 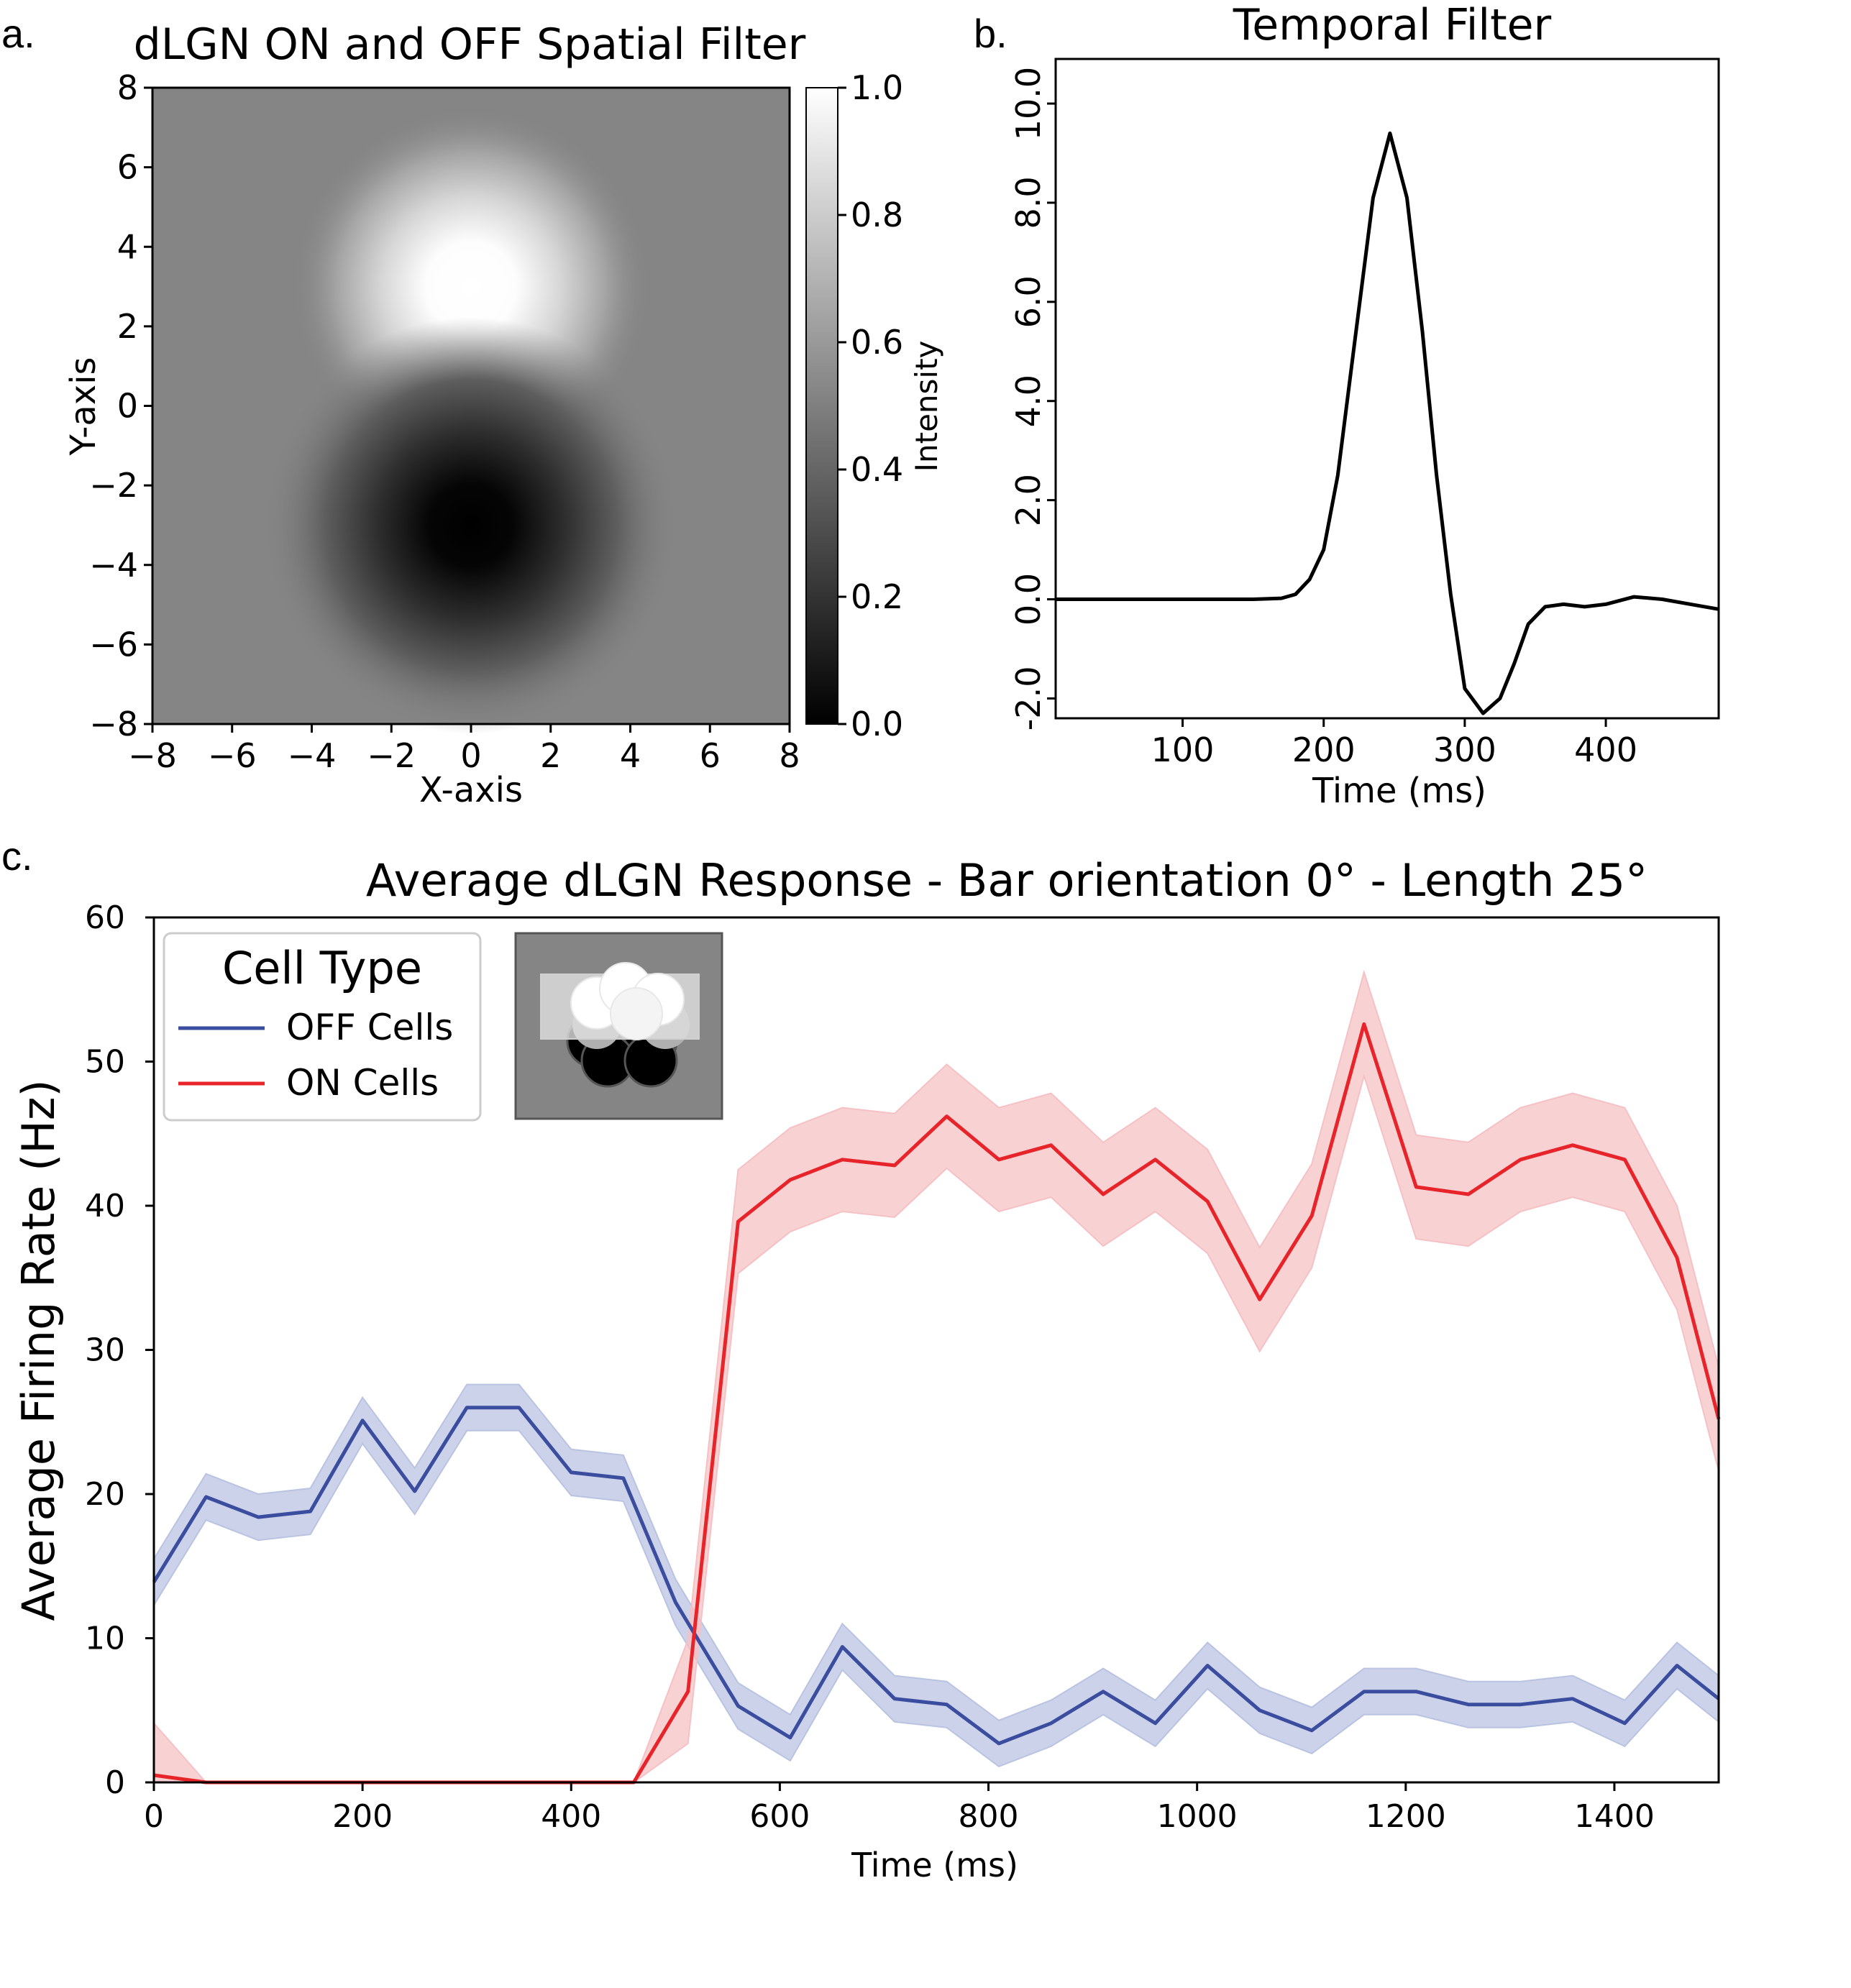 I want to click on colorbar-gradient, so click(x=821, y=406).